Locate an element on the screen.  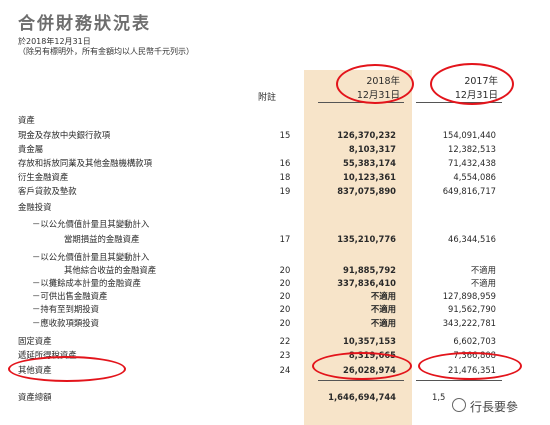
total-label: 資產總額 is located at coordinates (35, 397).